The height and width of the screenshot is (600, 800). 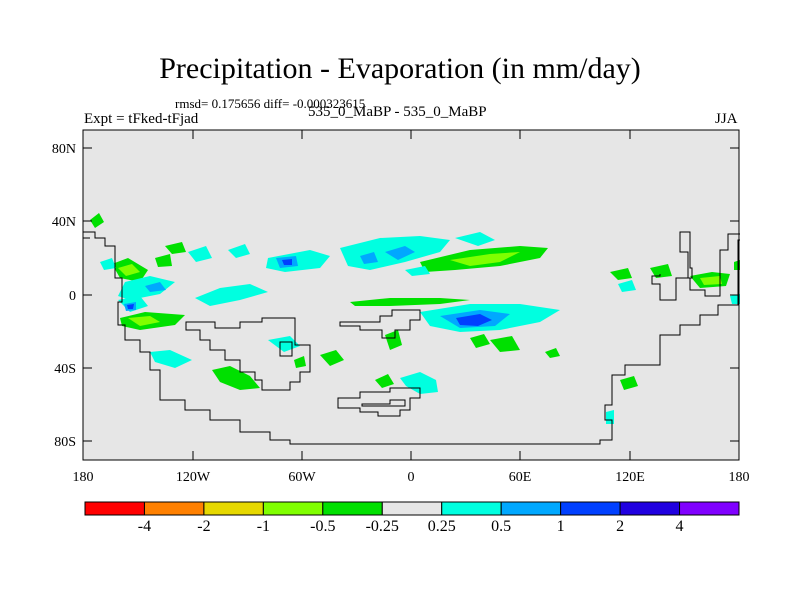 I want to click on lon-tick-180w: 180, so click(x=83, y=477).